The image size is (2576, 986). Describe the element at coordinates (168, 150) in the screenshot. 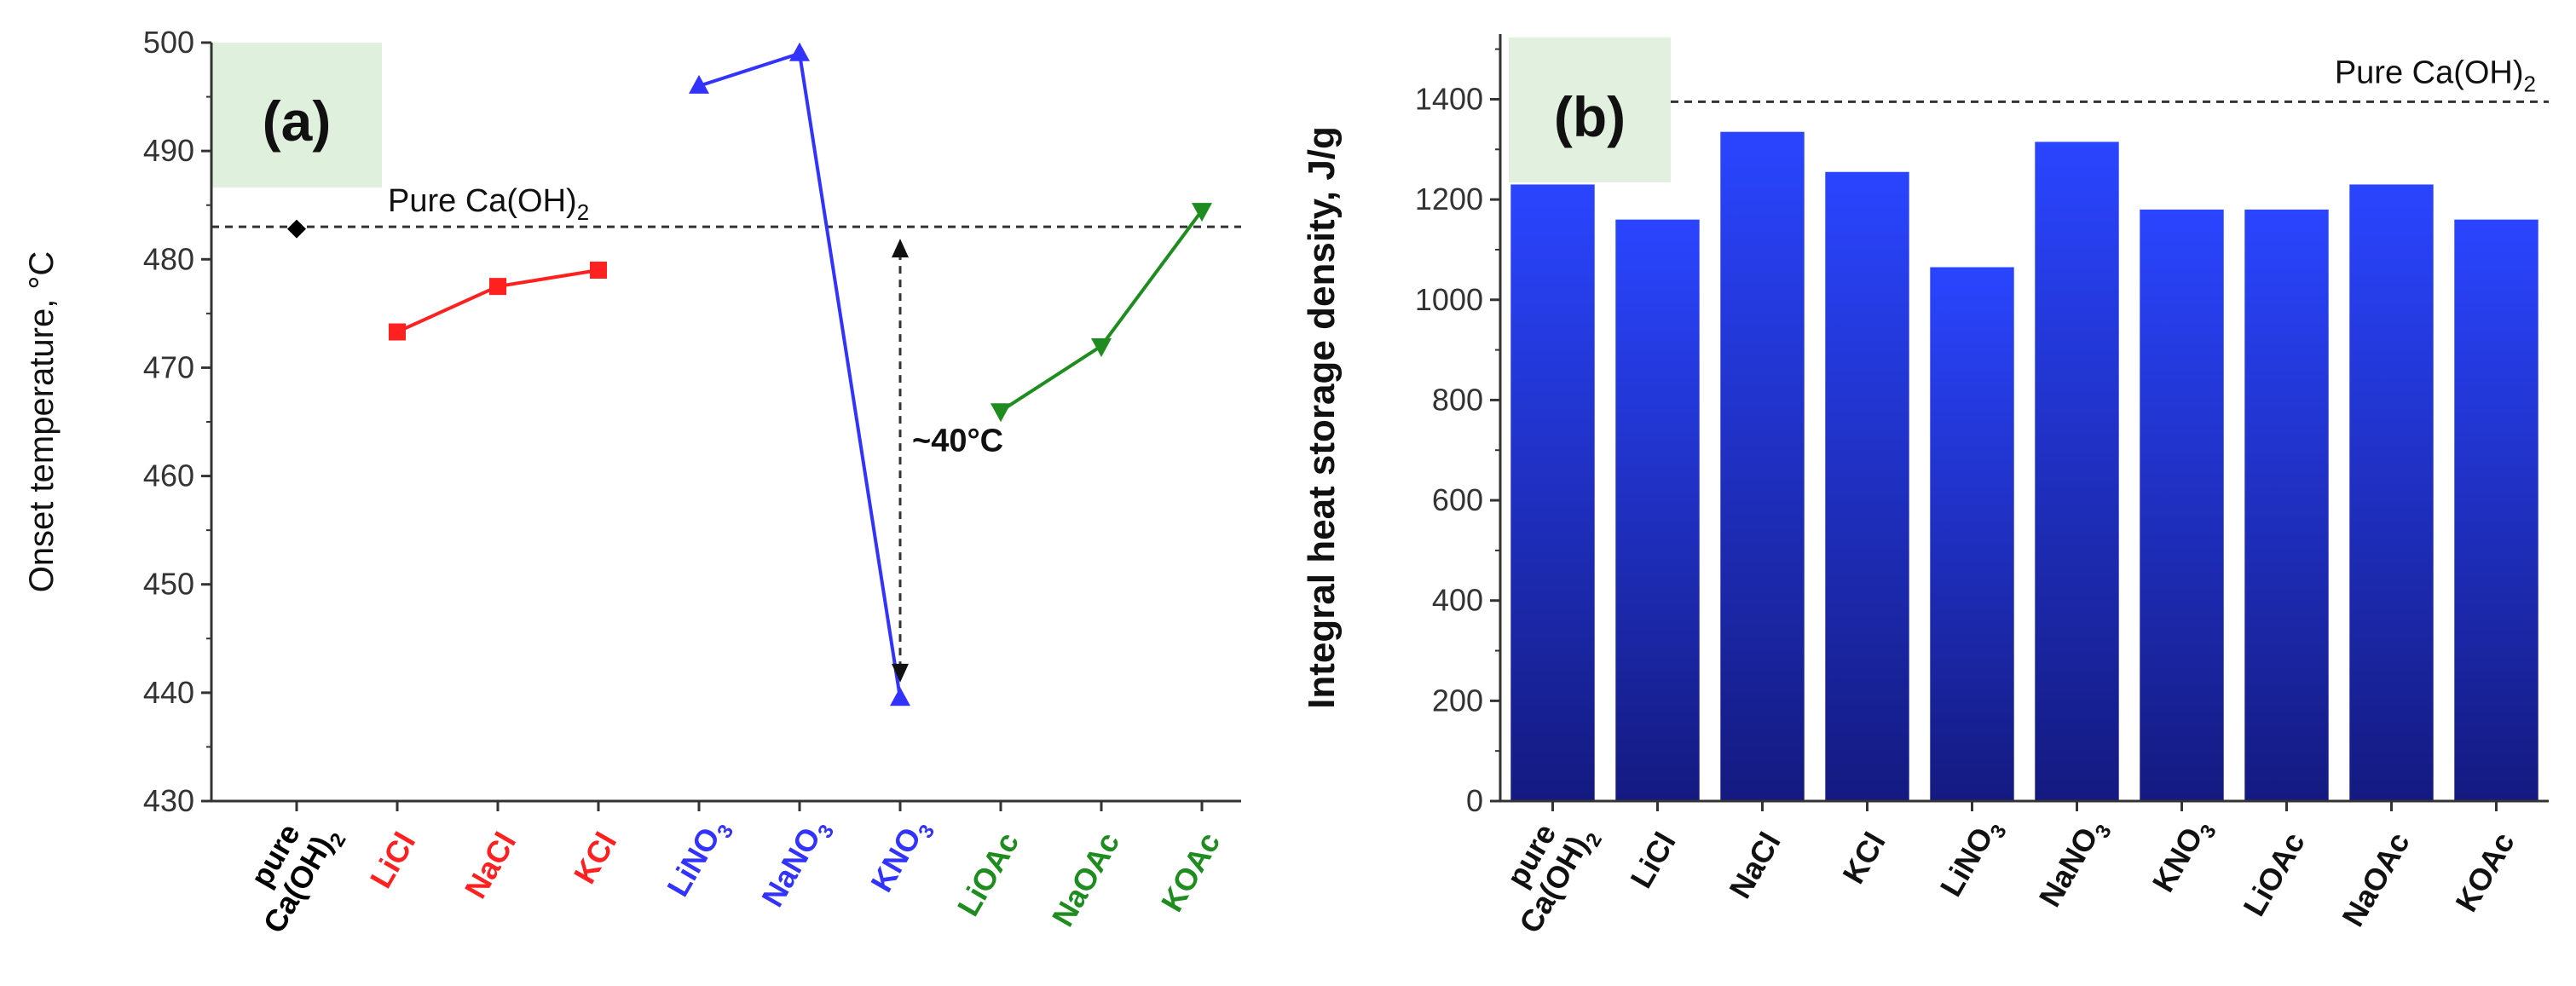

I see `y-tick-label: 490` at that location.